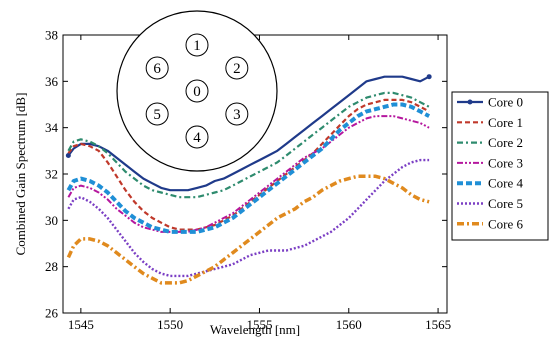 Image resolution: width=554 pixels, height=354 pixels. What do you see at coordinates (52, 313) in the screenshot?
I see `y-tick-label-26: 26` at bounding box center [52, 313].